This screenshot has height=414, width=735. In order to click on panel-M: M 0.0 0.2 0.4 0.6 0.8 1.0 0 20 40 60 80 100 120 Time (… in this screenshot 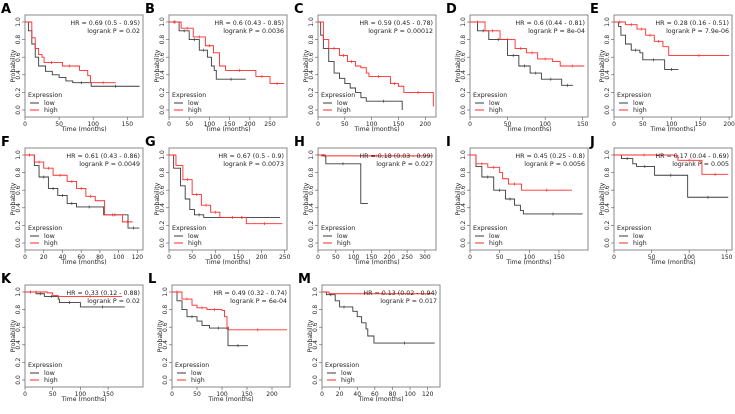, I will do `click(369, 337)`.